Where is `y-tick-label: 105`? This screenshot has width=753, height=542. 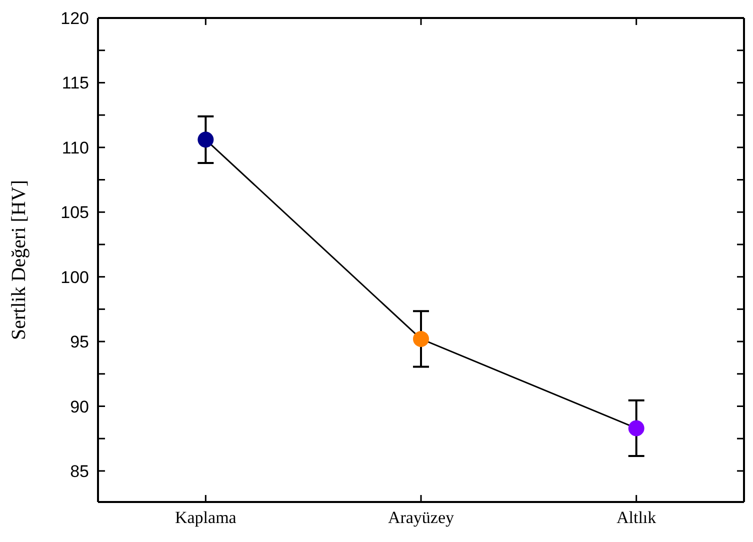 y-tick-label: 105 is located at coordinates (74, 212).